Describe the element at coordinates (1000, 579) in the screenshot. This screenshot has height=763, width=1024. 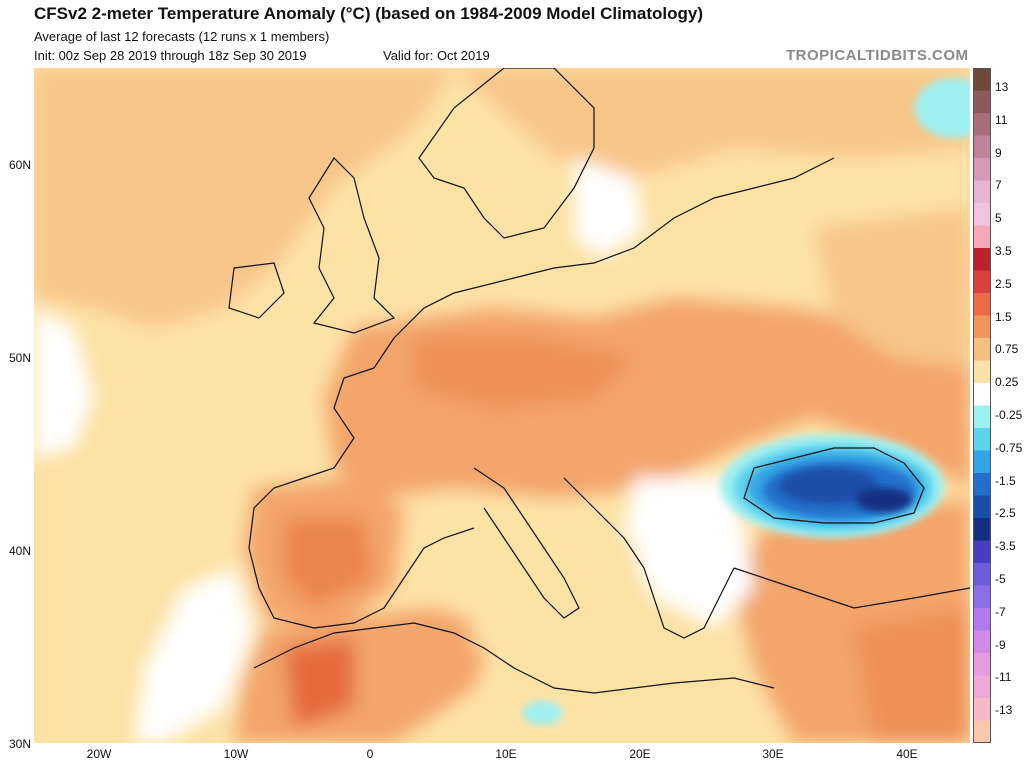
I see `colorbar-label: -5` at that location.